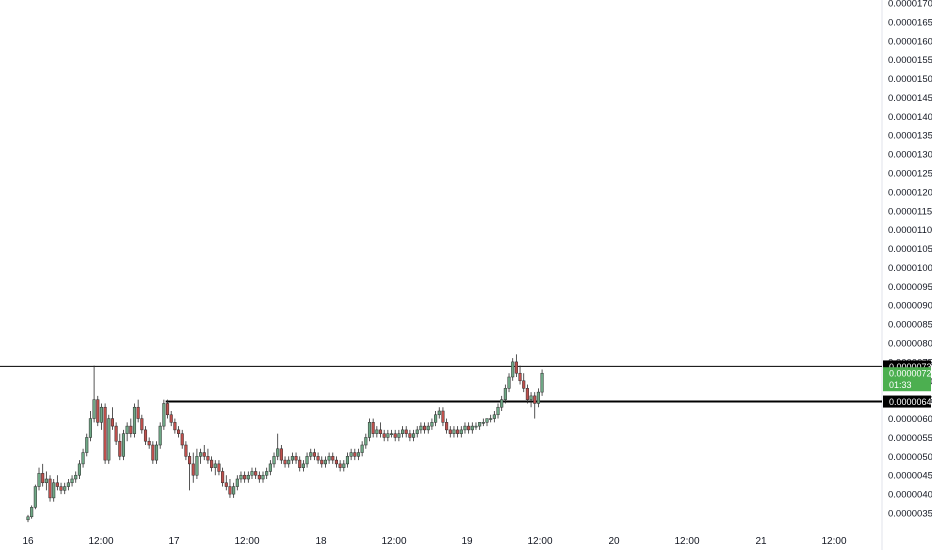  I want to click on level-price-text: 0.00000738, so click(910, 367).